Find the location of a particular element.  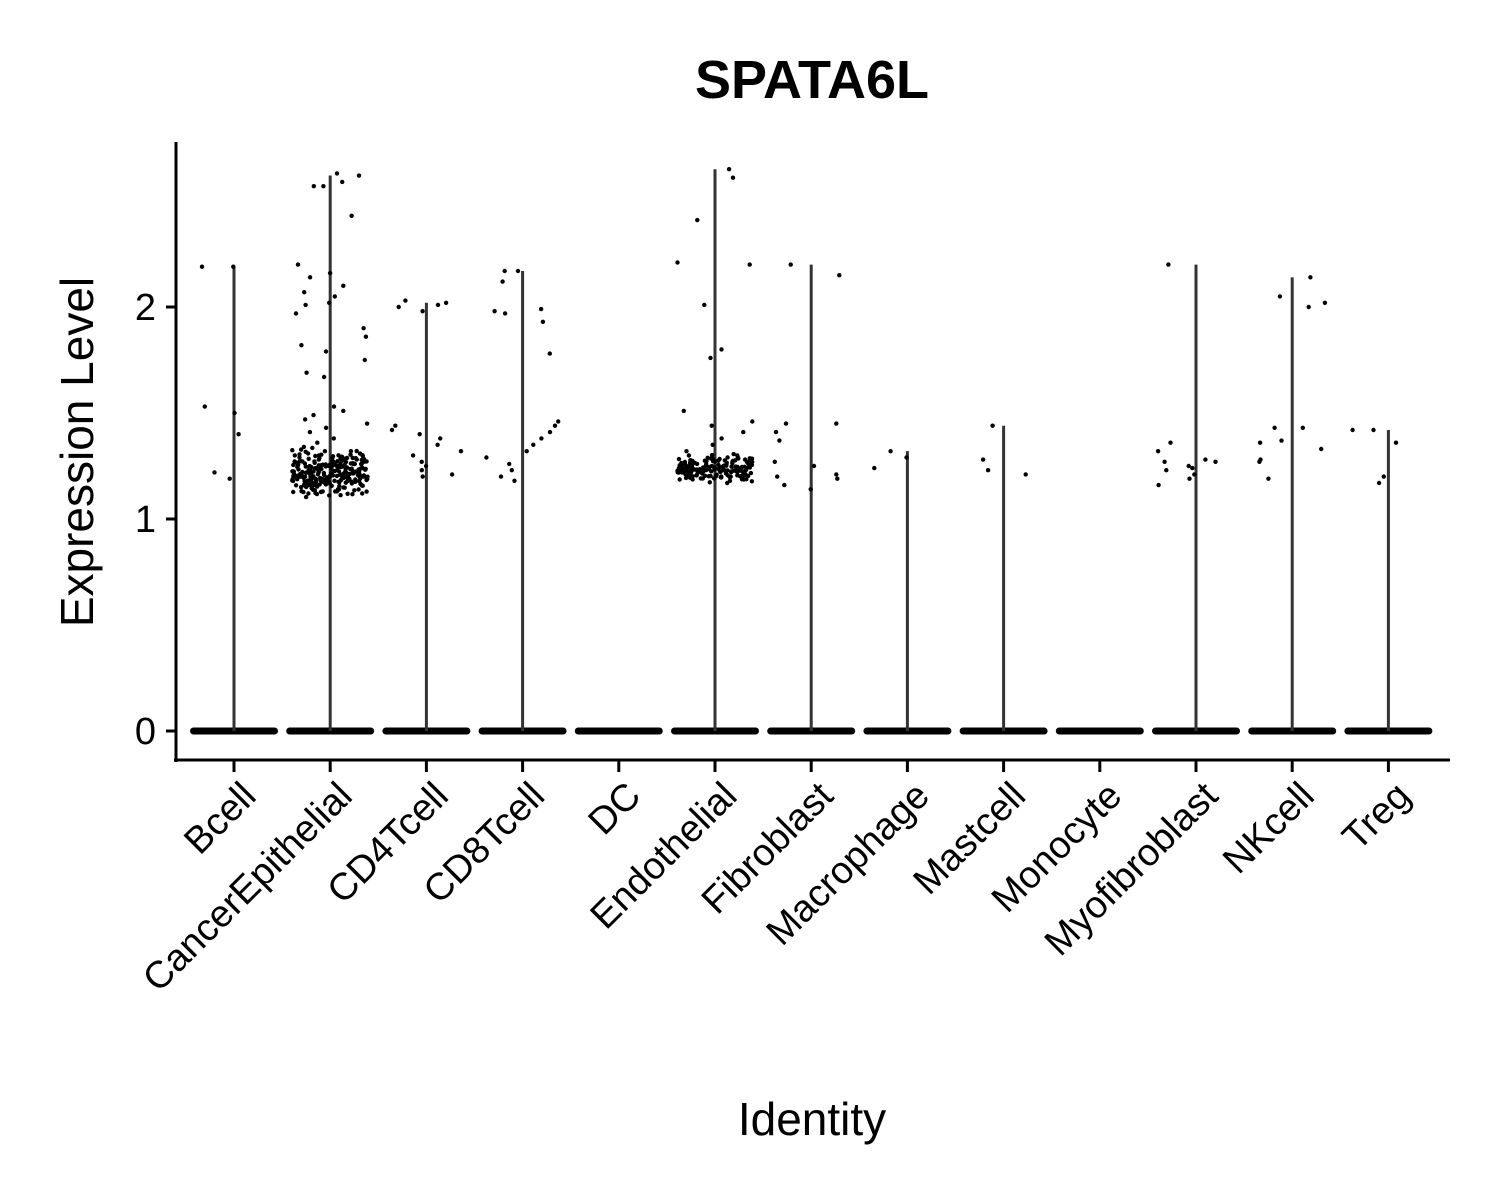

x-tick-label: Myofibroblast is located at coordinates (1132, 869).